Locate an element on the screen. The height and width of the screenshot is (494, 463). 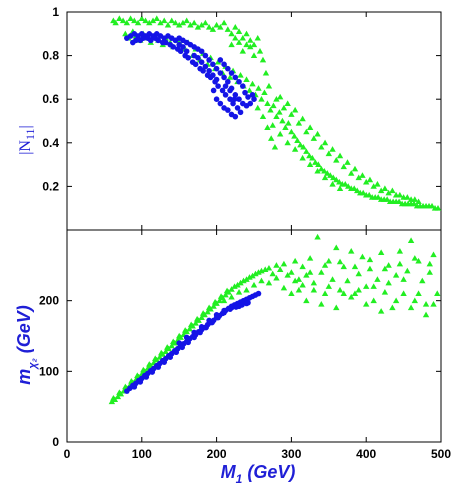
x-tick-label: 100 is located at coordinates (142, 454).